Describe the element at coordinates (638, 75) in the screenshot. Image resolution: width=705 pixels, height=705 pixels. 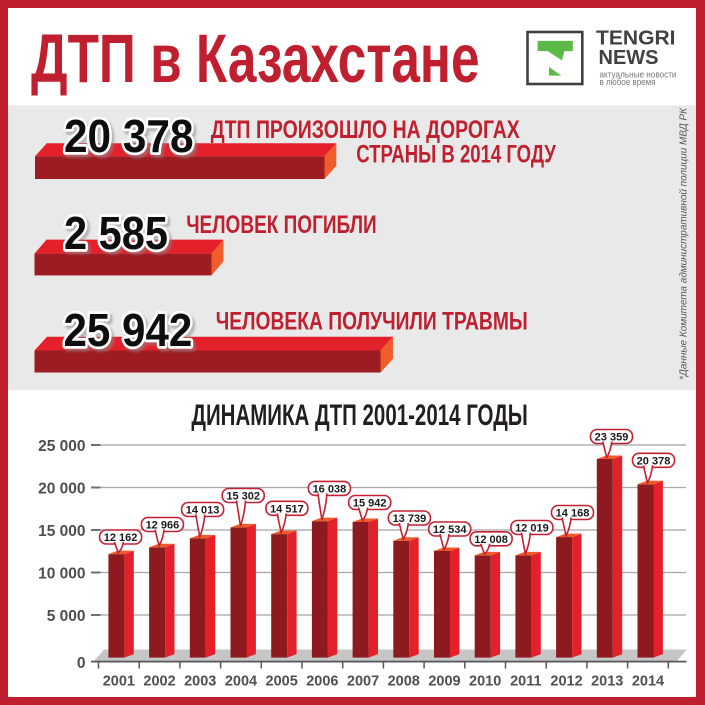
I see `svg-text: актуальные новости` at that location.